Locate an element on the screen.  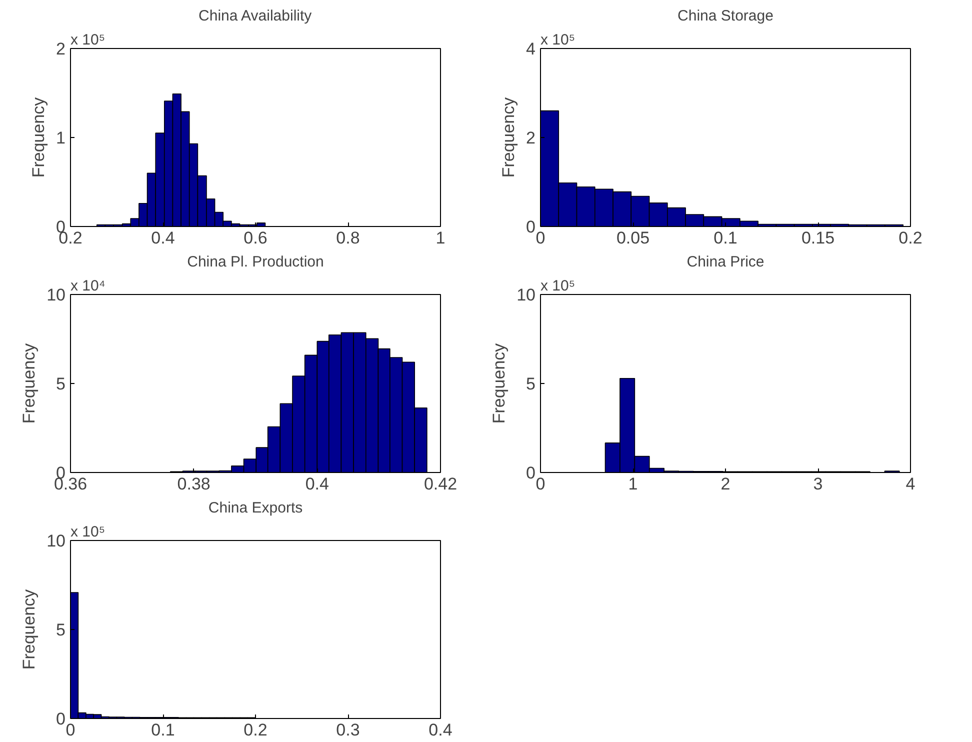
x-tick-label: 0.8 is located at coordinates (348, 238).